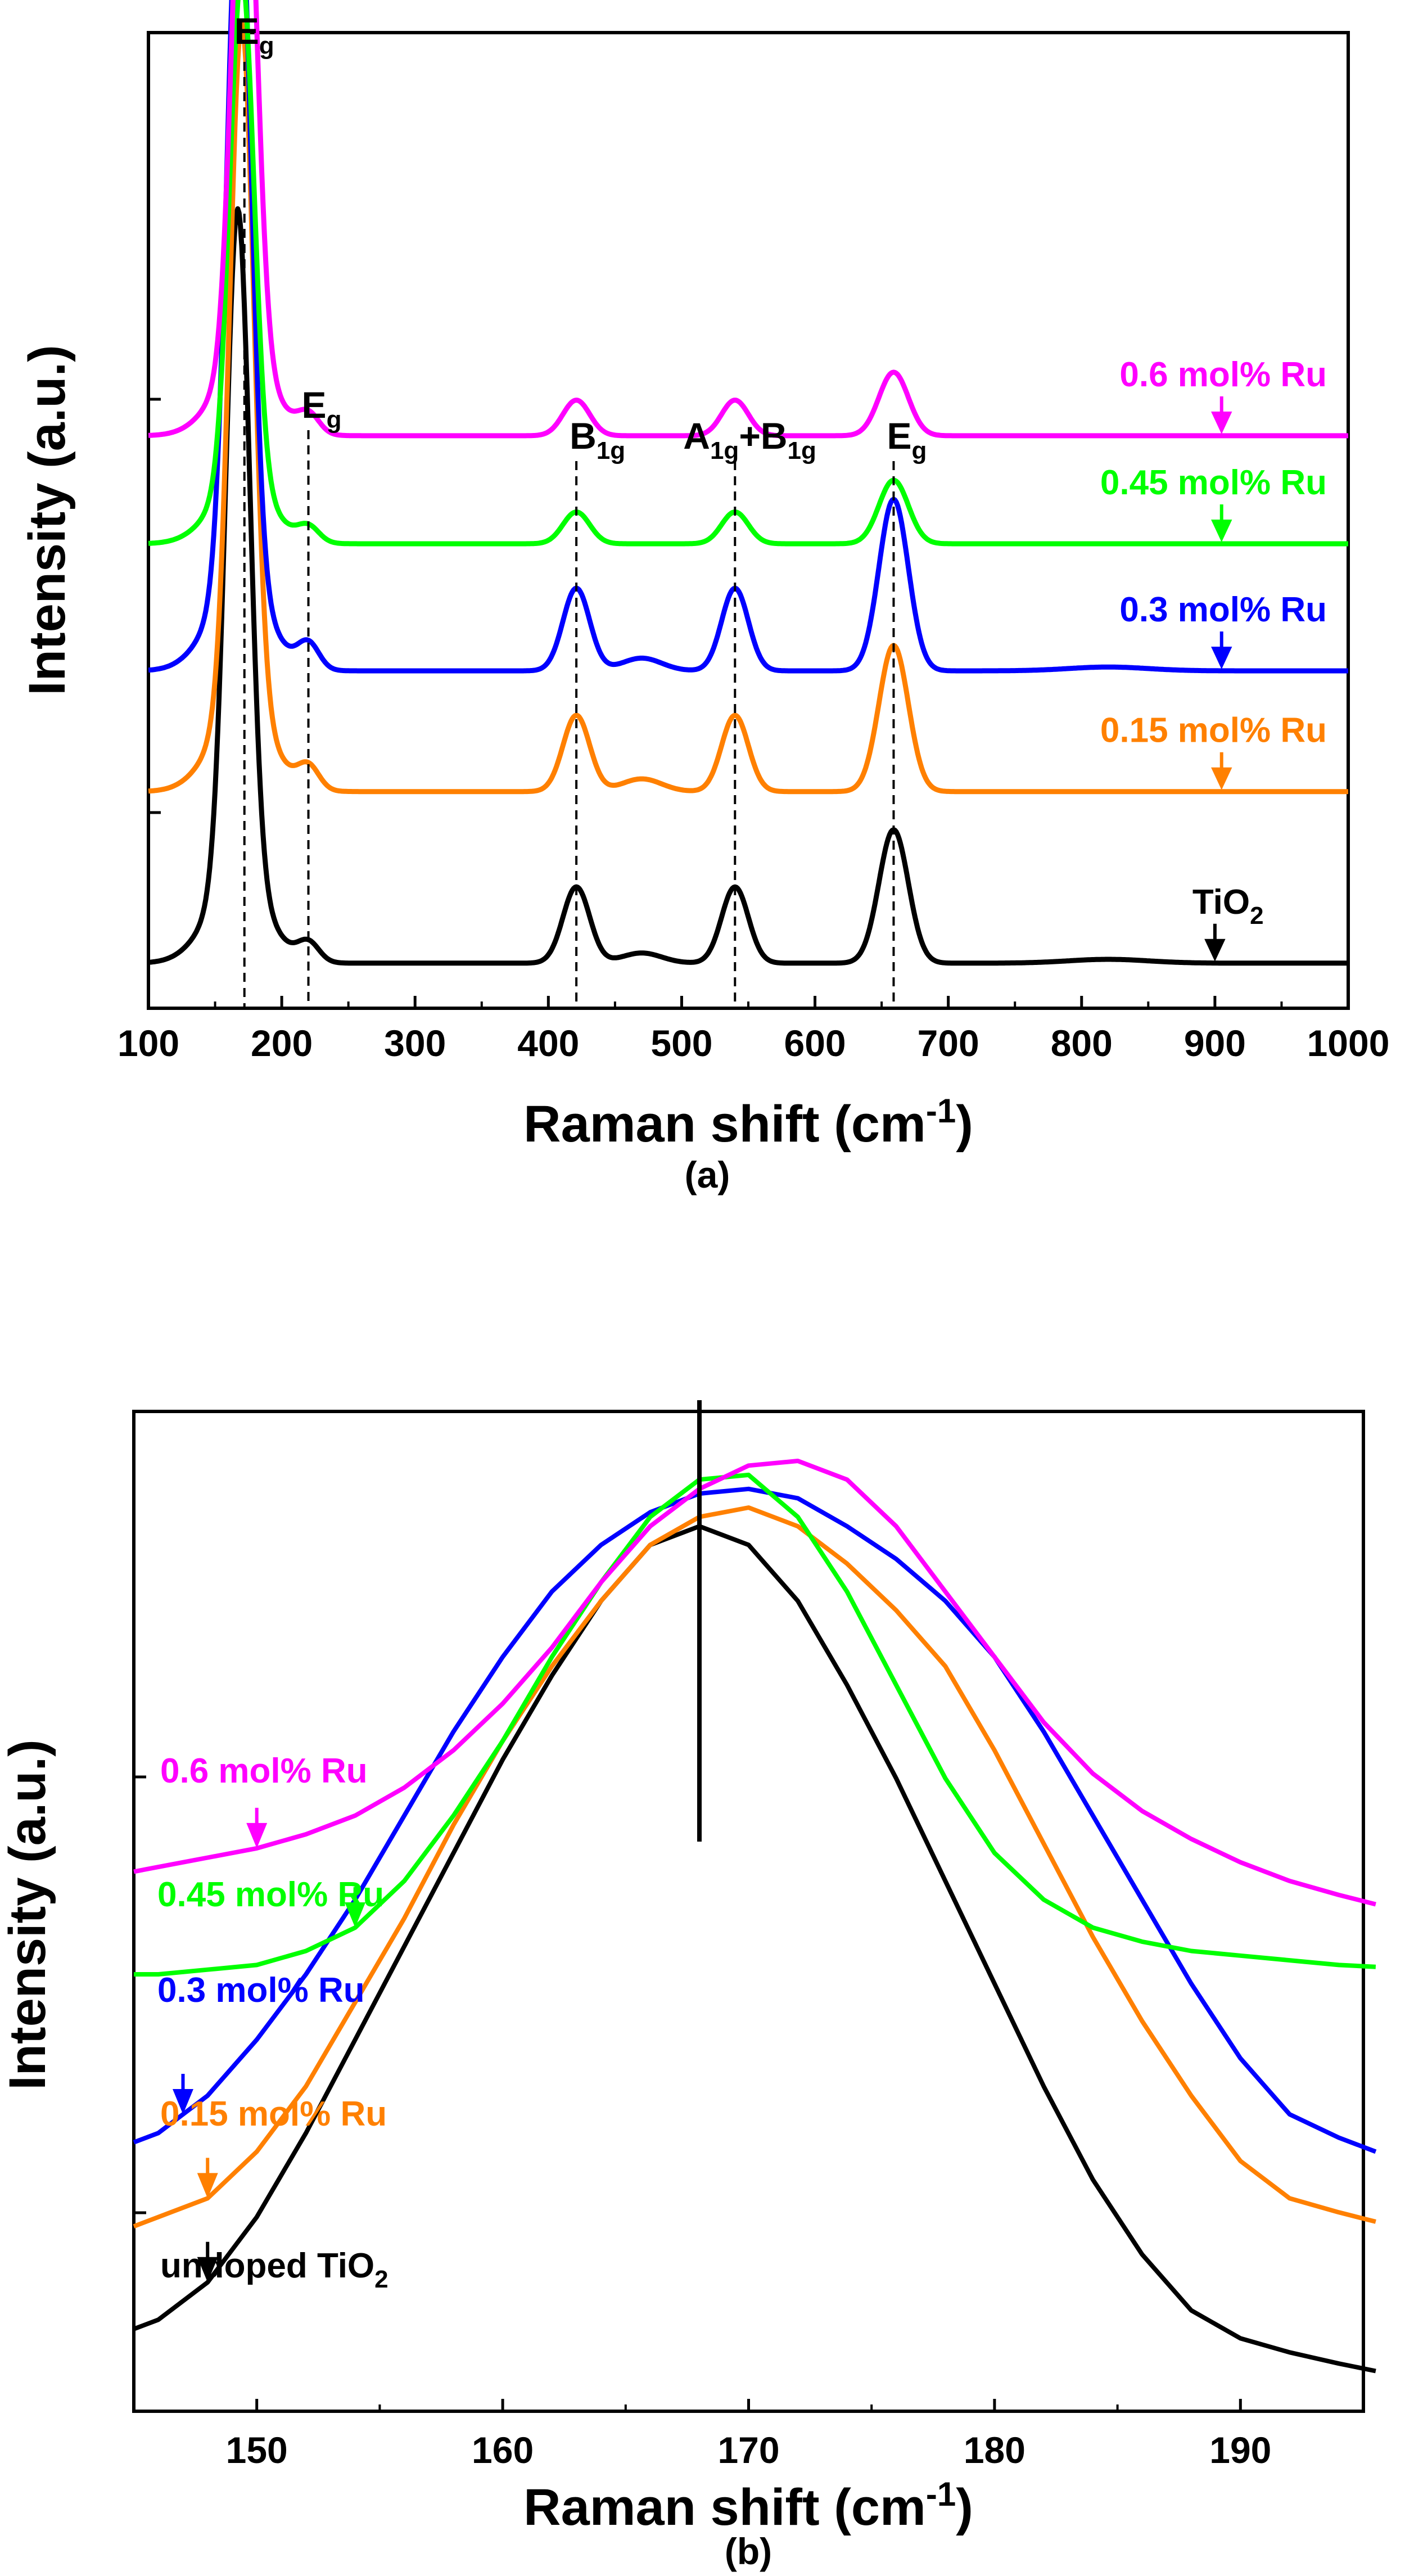 This screenshot has width=1414, height=2576. What do you see at coordinates (749, 2551) in the screenshot?
I see `panel-b-caption: (b)` at bounding box center [749, 2551].